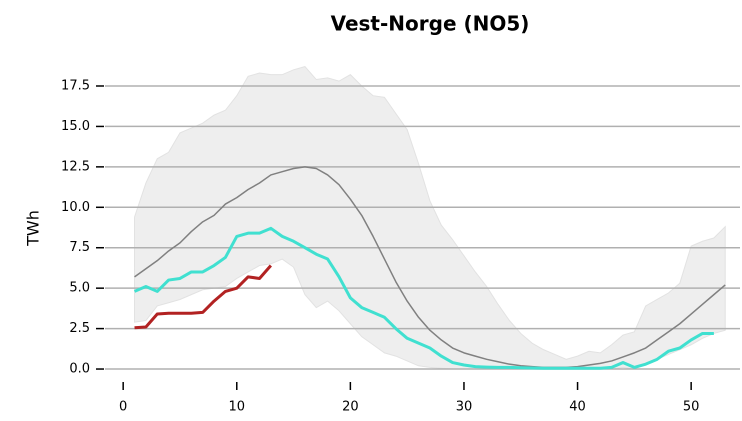 The height and width of the screenshot is (421, 742). What do you see at coordinates (75, 126) in the screenshot?
I see `y-tick-label: 15.0` at bounding box center [75, 126].